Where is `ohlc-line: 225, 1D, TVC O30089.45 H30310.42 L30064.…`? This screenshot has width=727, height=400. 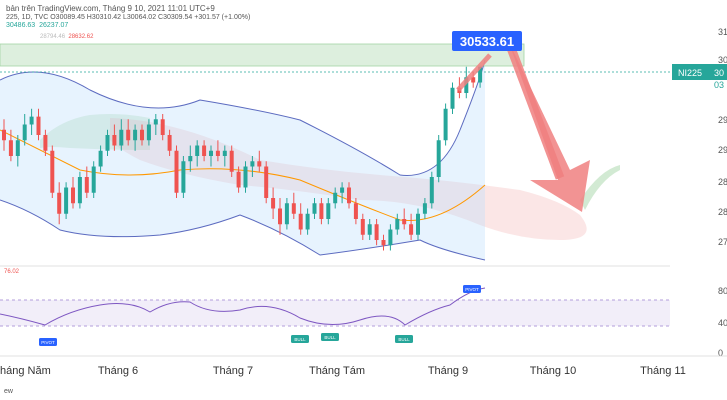
ohlc-line: 225, 1D, TVC O30089.45 H30310.42 L30064.… is located at coordinates (128, 17).